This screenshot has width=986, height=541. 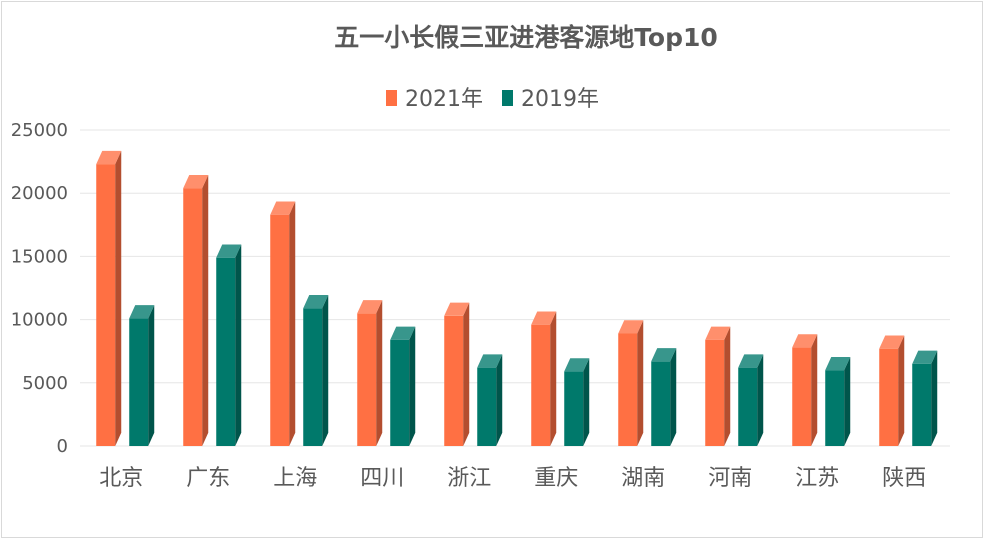 I want to click on legend-swatch-2019, so click(x=507, y=98).